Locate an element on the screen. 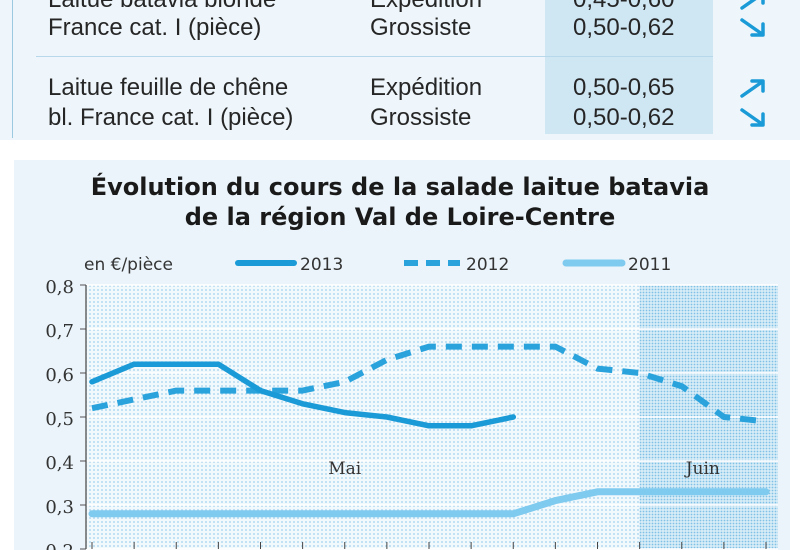  chart-subtitle: de la région Val de Loire-Centre is located at coordinates (400, 217).